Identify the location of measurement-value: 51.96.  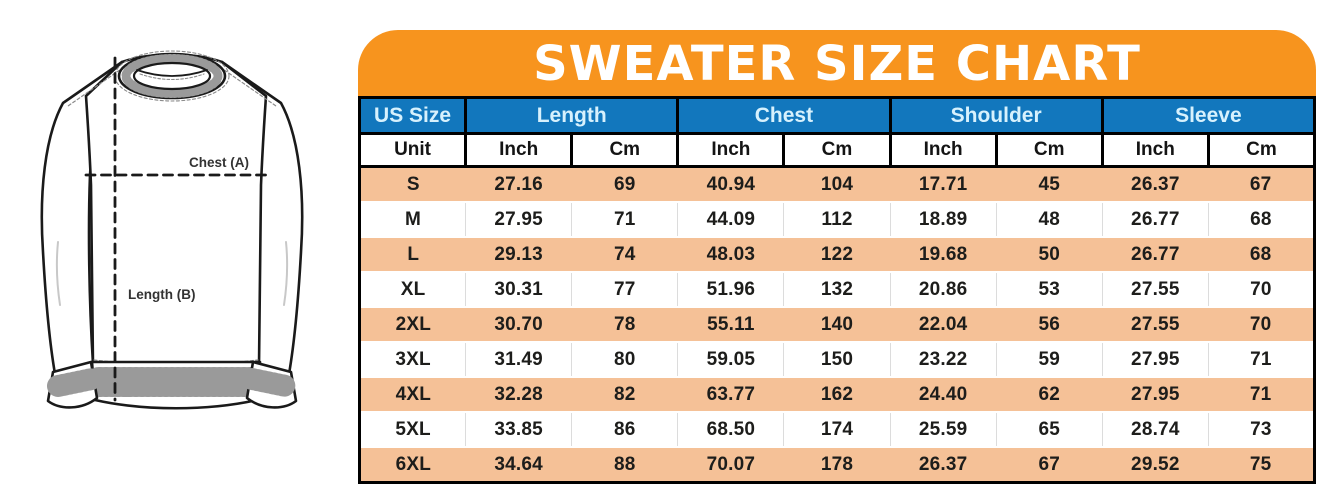
(731, 289).